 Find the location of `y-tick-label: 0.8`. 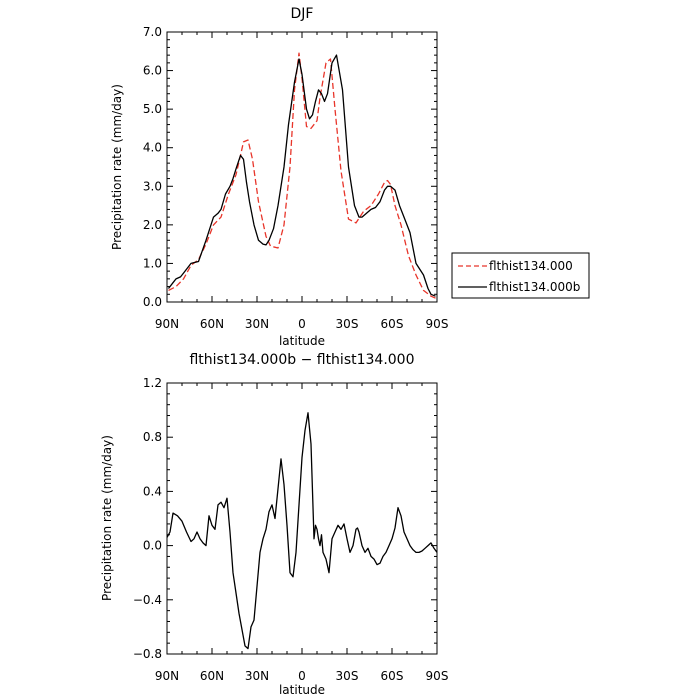

y-tick-label: 0.8 is located at coordinates (152, 437).